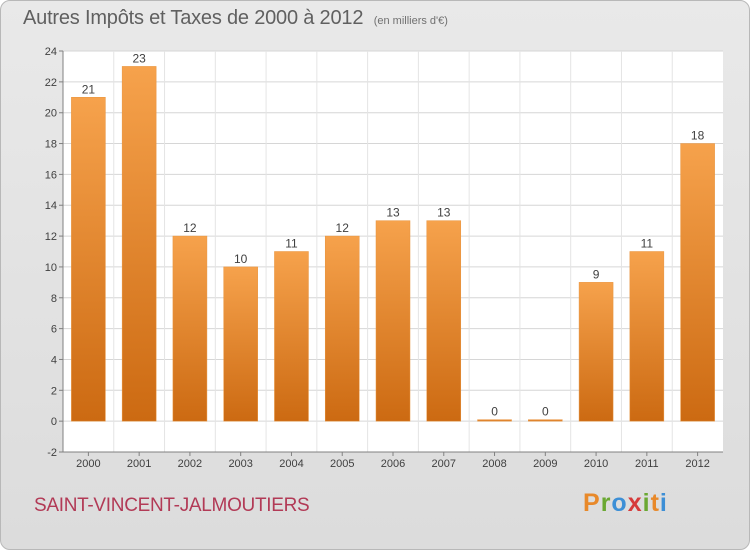 This screenshot has height=550, width=750. What do you see at coordinates (655, 503) in the screenshot?
I see `logo-letter: t` at bounding box center [655, 503].